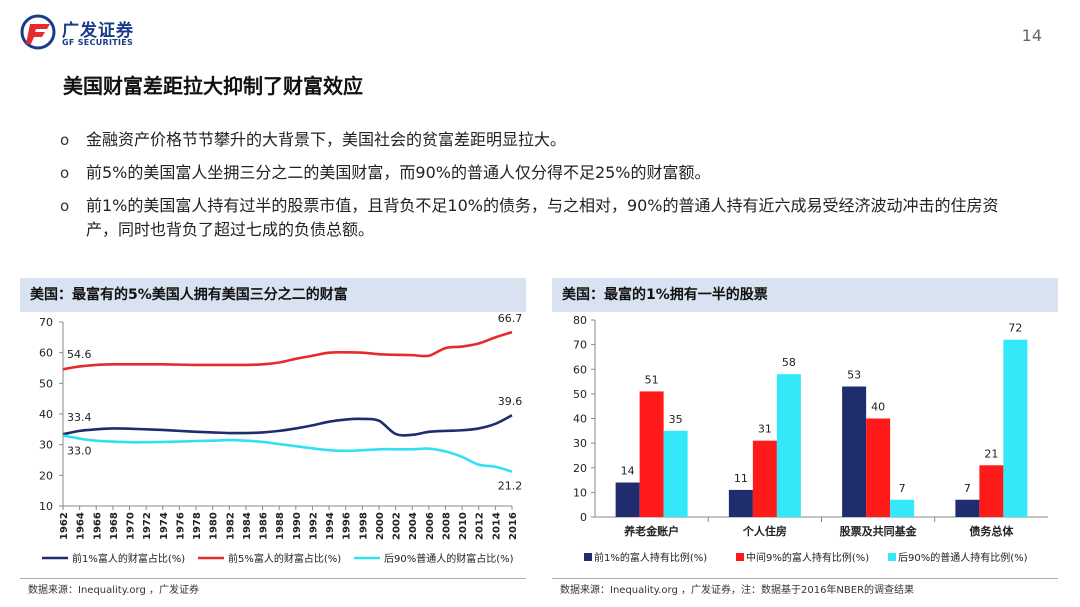 This screenshot has height=607, width=1080. I want to click on x-tick-label: 1964, so click(81, 526).